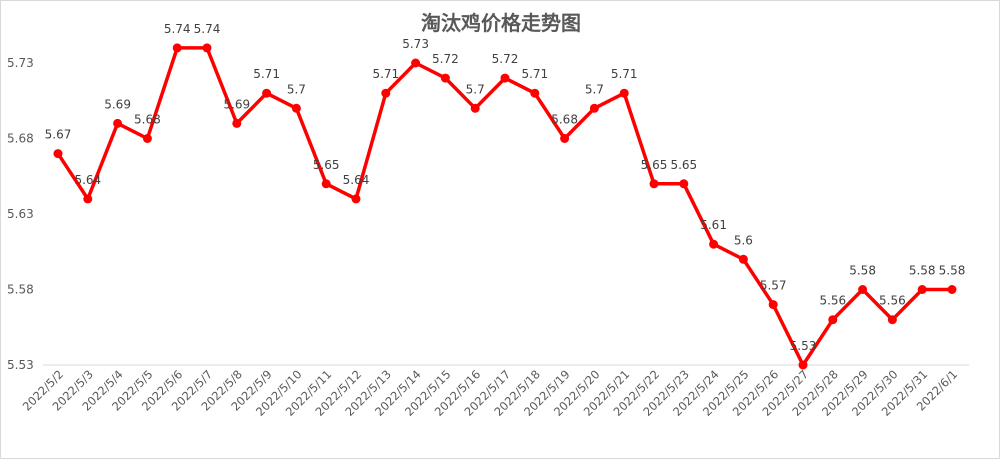 The width and height of the screenshot is (1000, 462). I want to click on y-tick-label: 5.63, so click(20, 214).